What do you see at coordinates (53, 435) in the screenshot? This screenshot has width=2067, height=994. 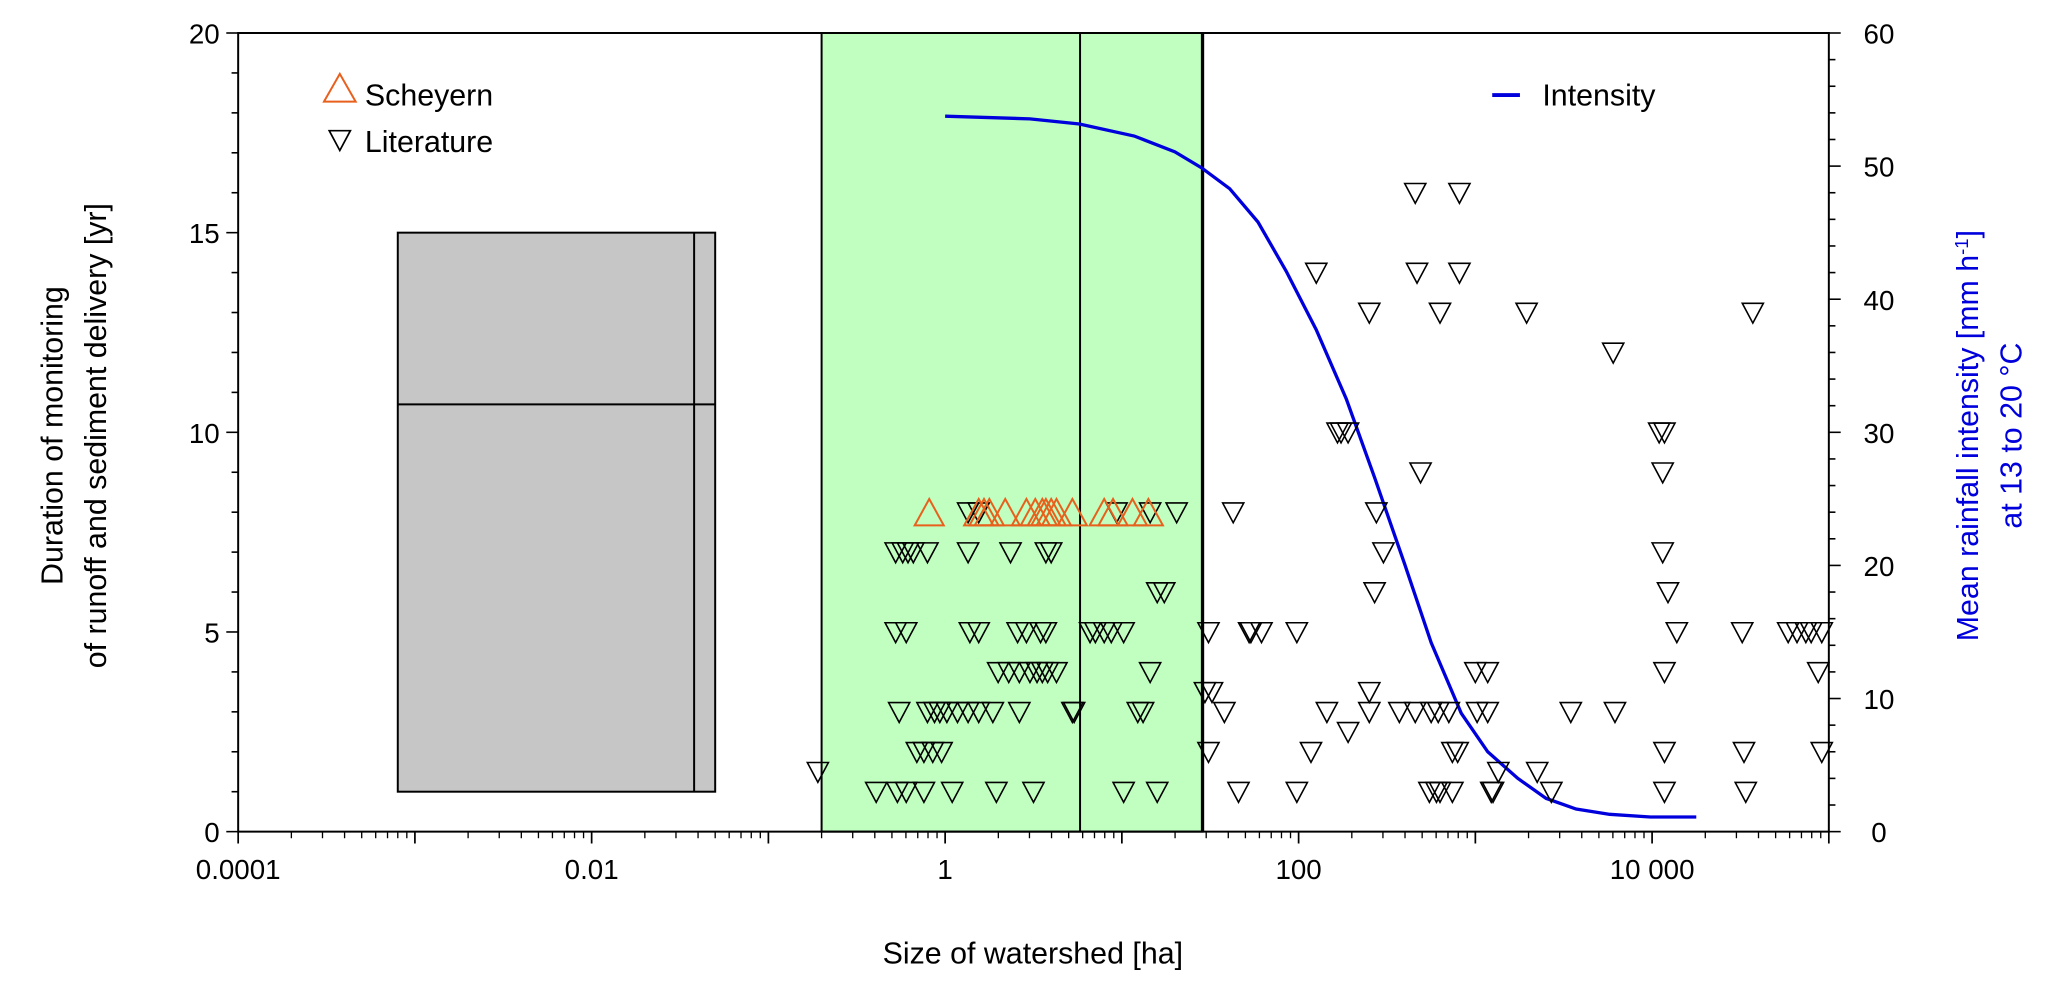 I see `y-axis-label-line1: Duration of monitoring` at bounding box center [53, 435].